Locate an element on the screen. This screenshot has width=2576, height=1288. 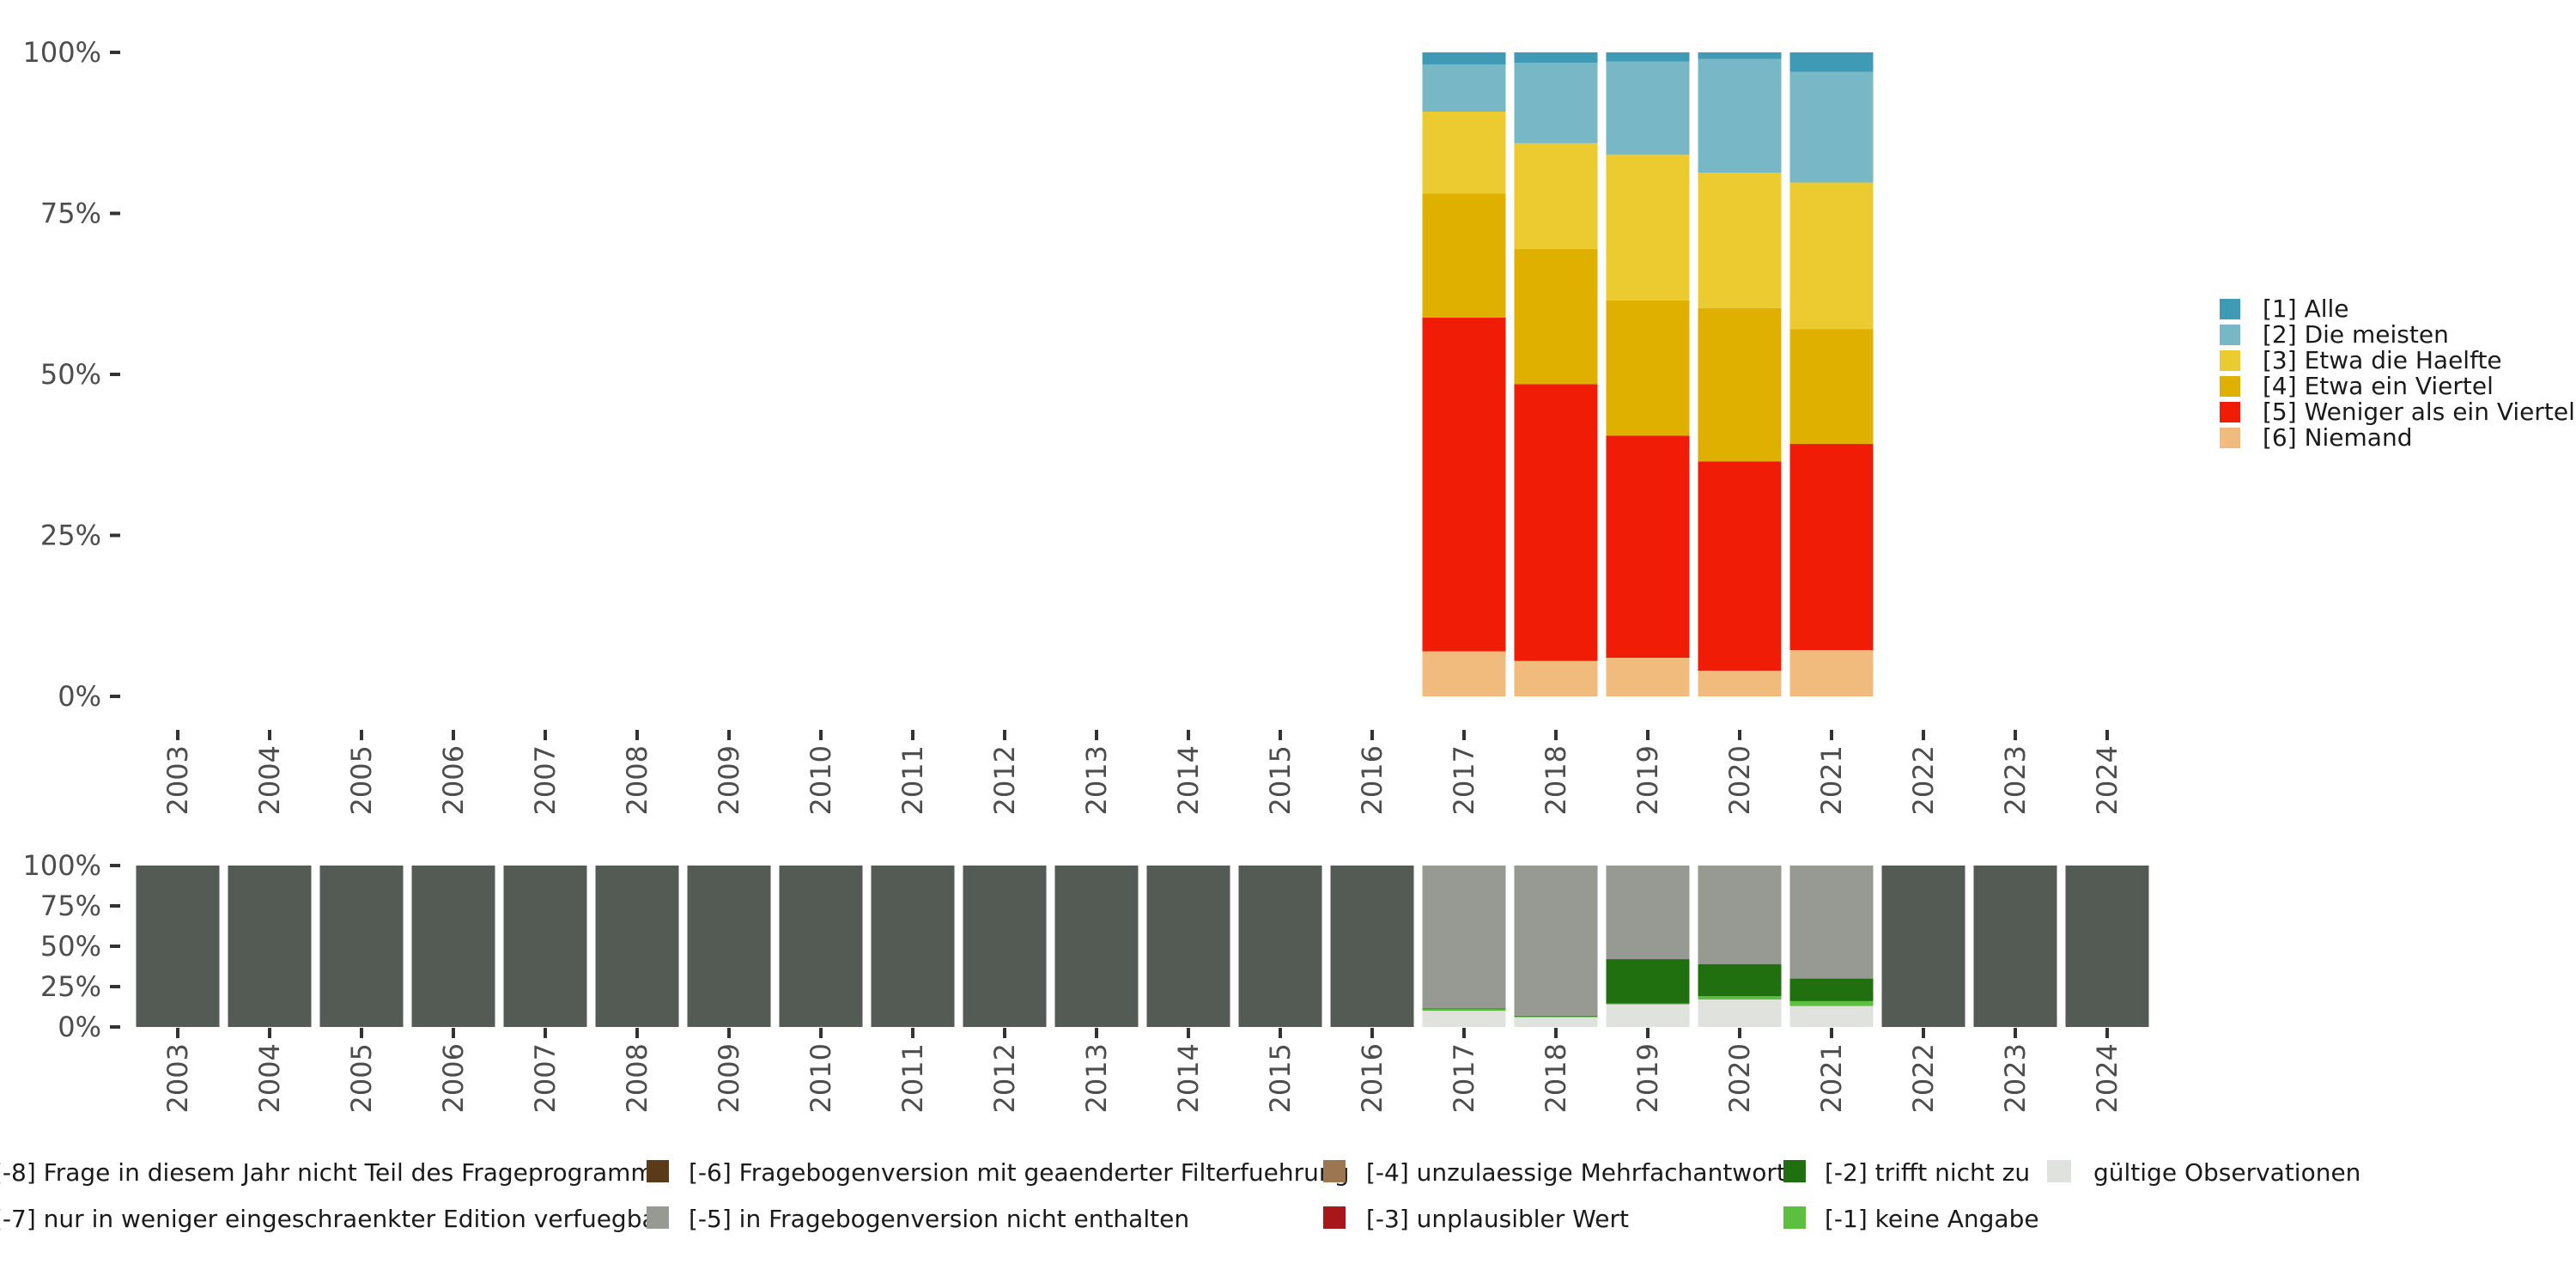
x-tick-label: 2008 is located at coordinates (637, 780).